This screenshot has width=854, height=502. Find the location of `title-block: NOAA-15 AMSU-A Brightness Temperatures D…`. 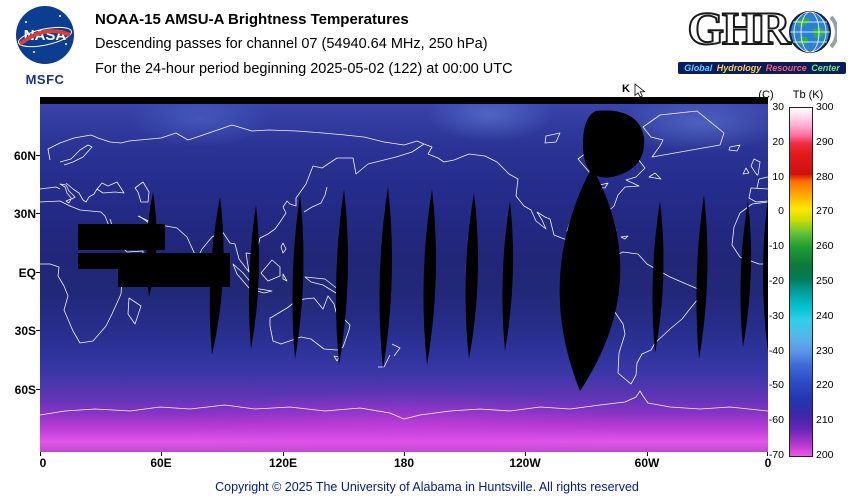

title-block: NOAA-15 AMSU-A Brightness Temperatures D… is located at coordinates (304, 44).